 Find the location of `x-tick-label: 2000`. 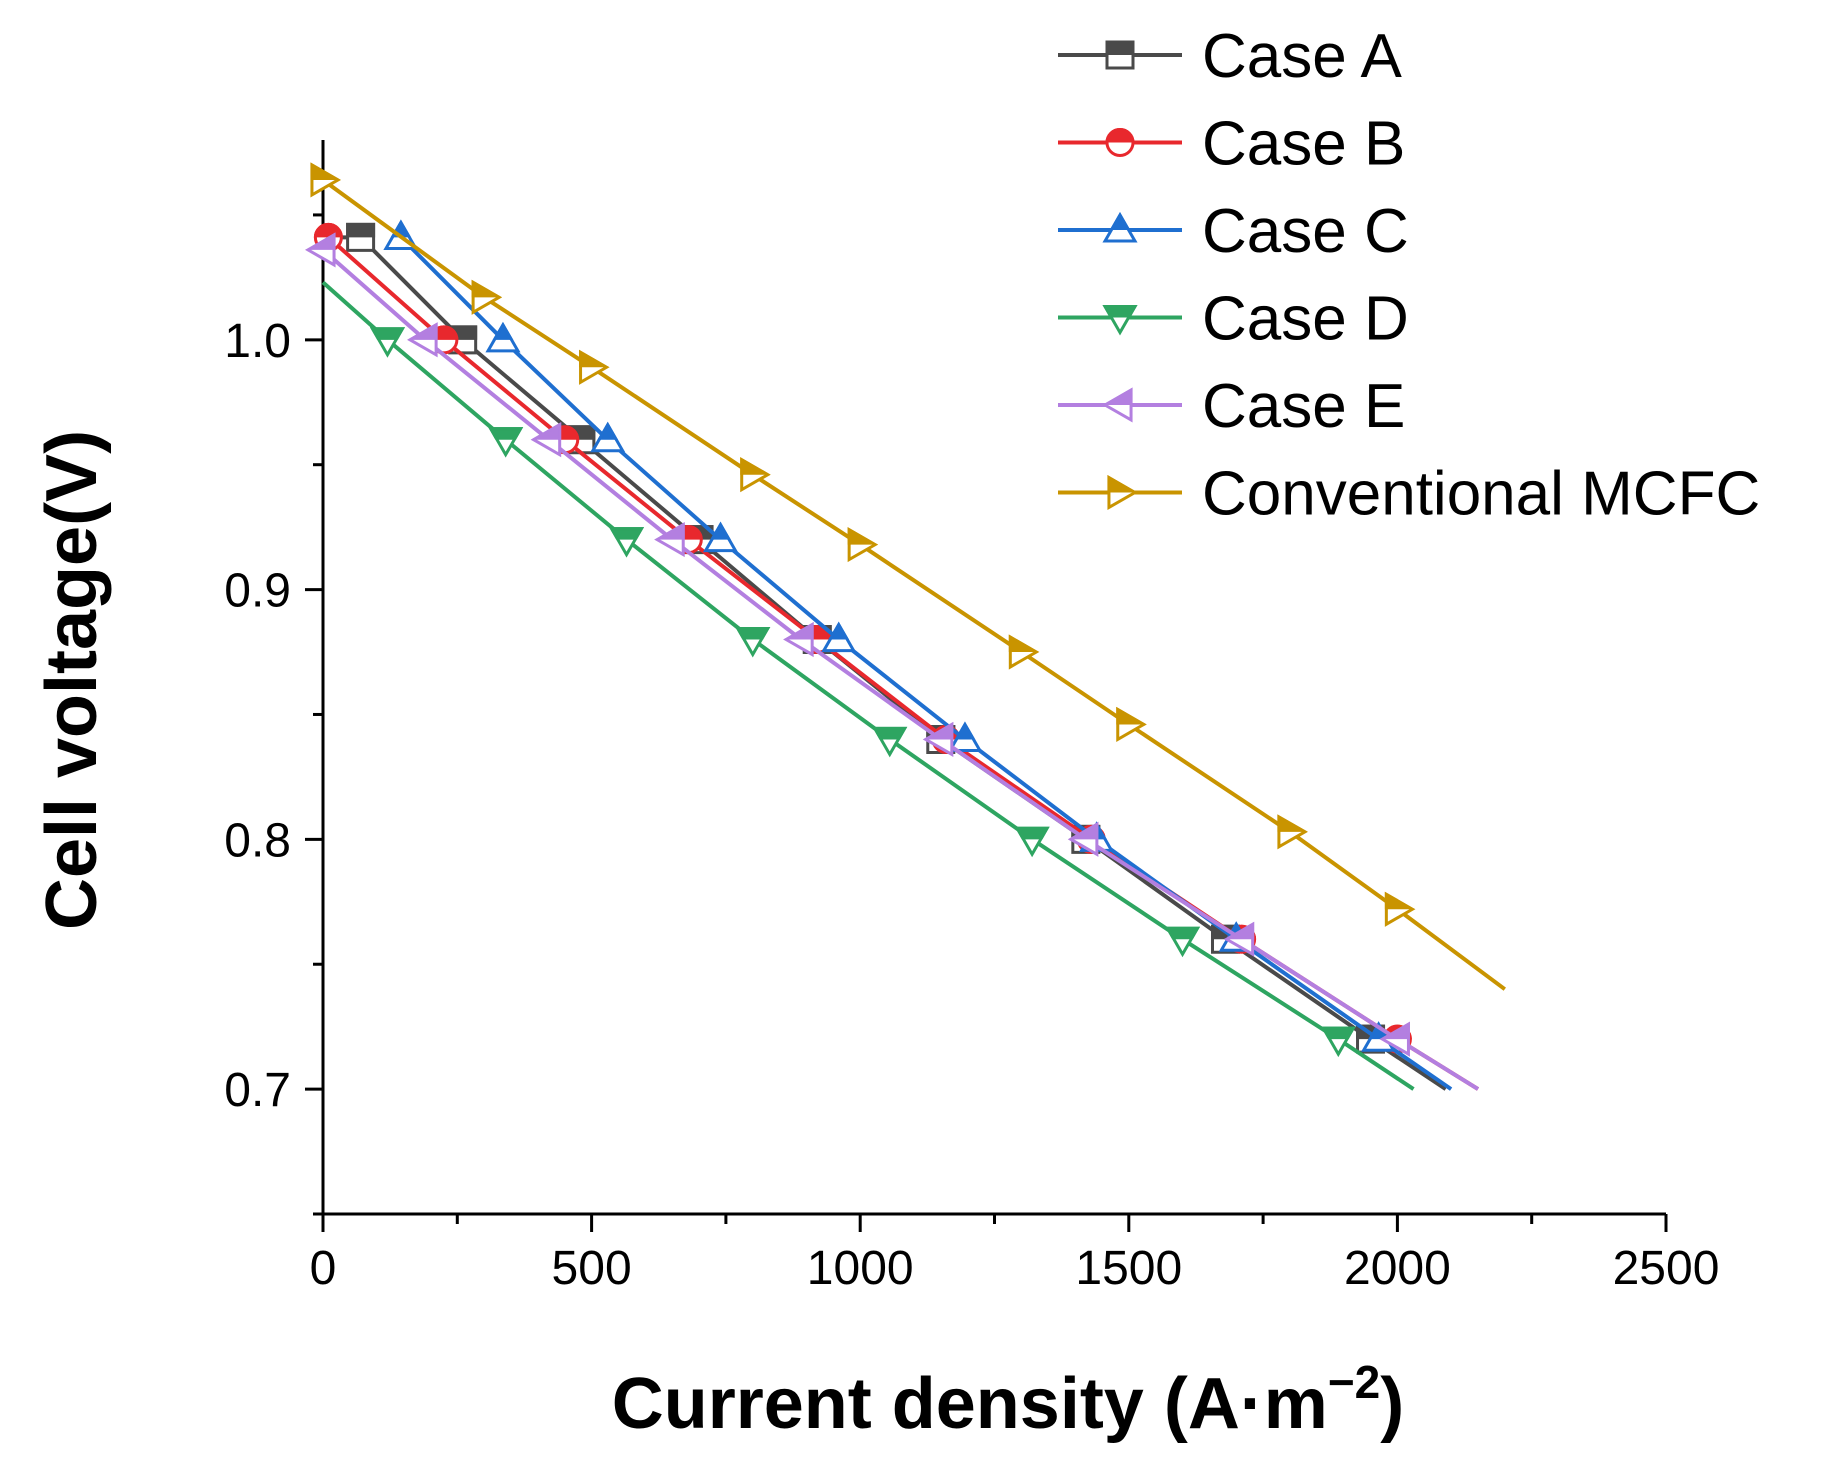

x-tick-label: 2000 is located at coordinates (1397, 1268).